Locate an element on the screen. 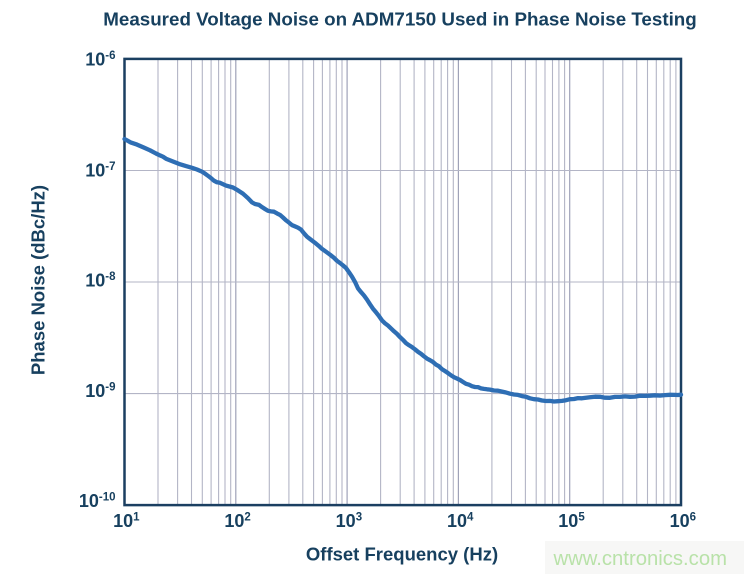 Image resolution: width=744 pixels, height=574 pixels. svg-text: 10⁻⁹ is located at coordinates (100, 391).